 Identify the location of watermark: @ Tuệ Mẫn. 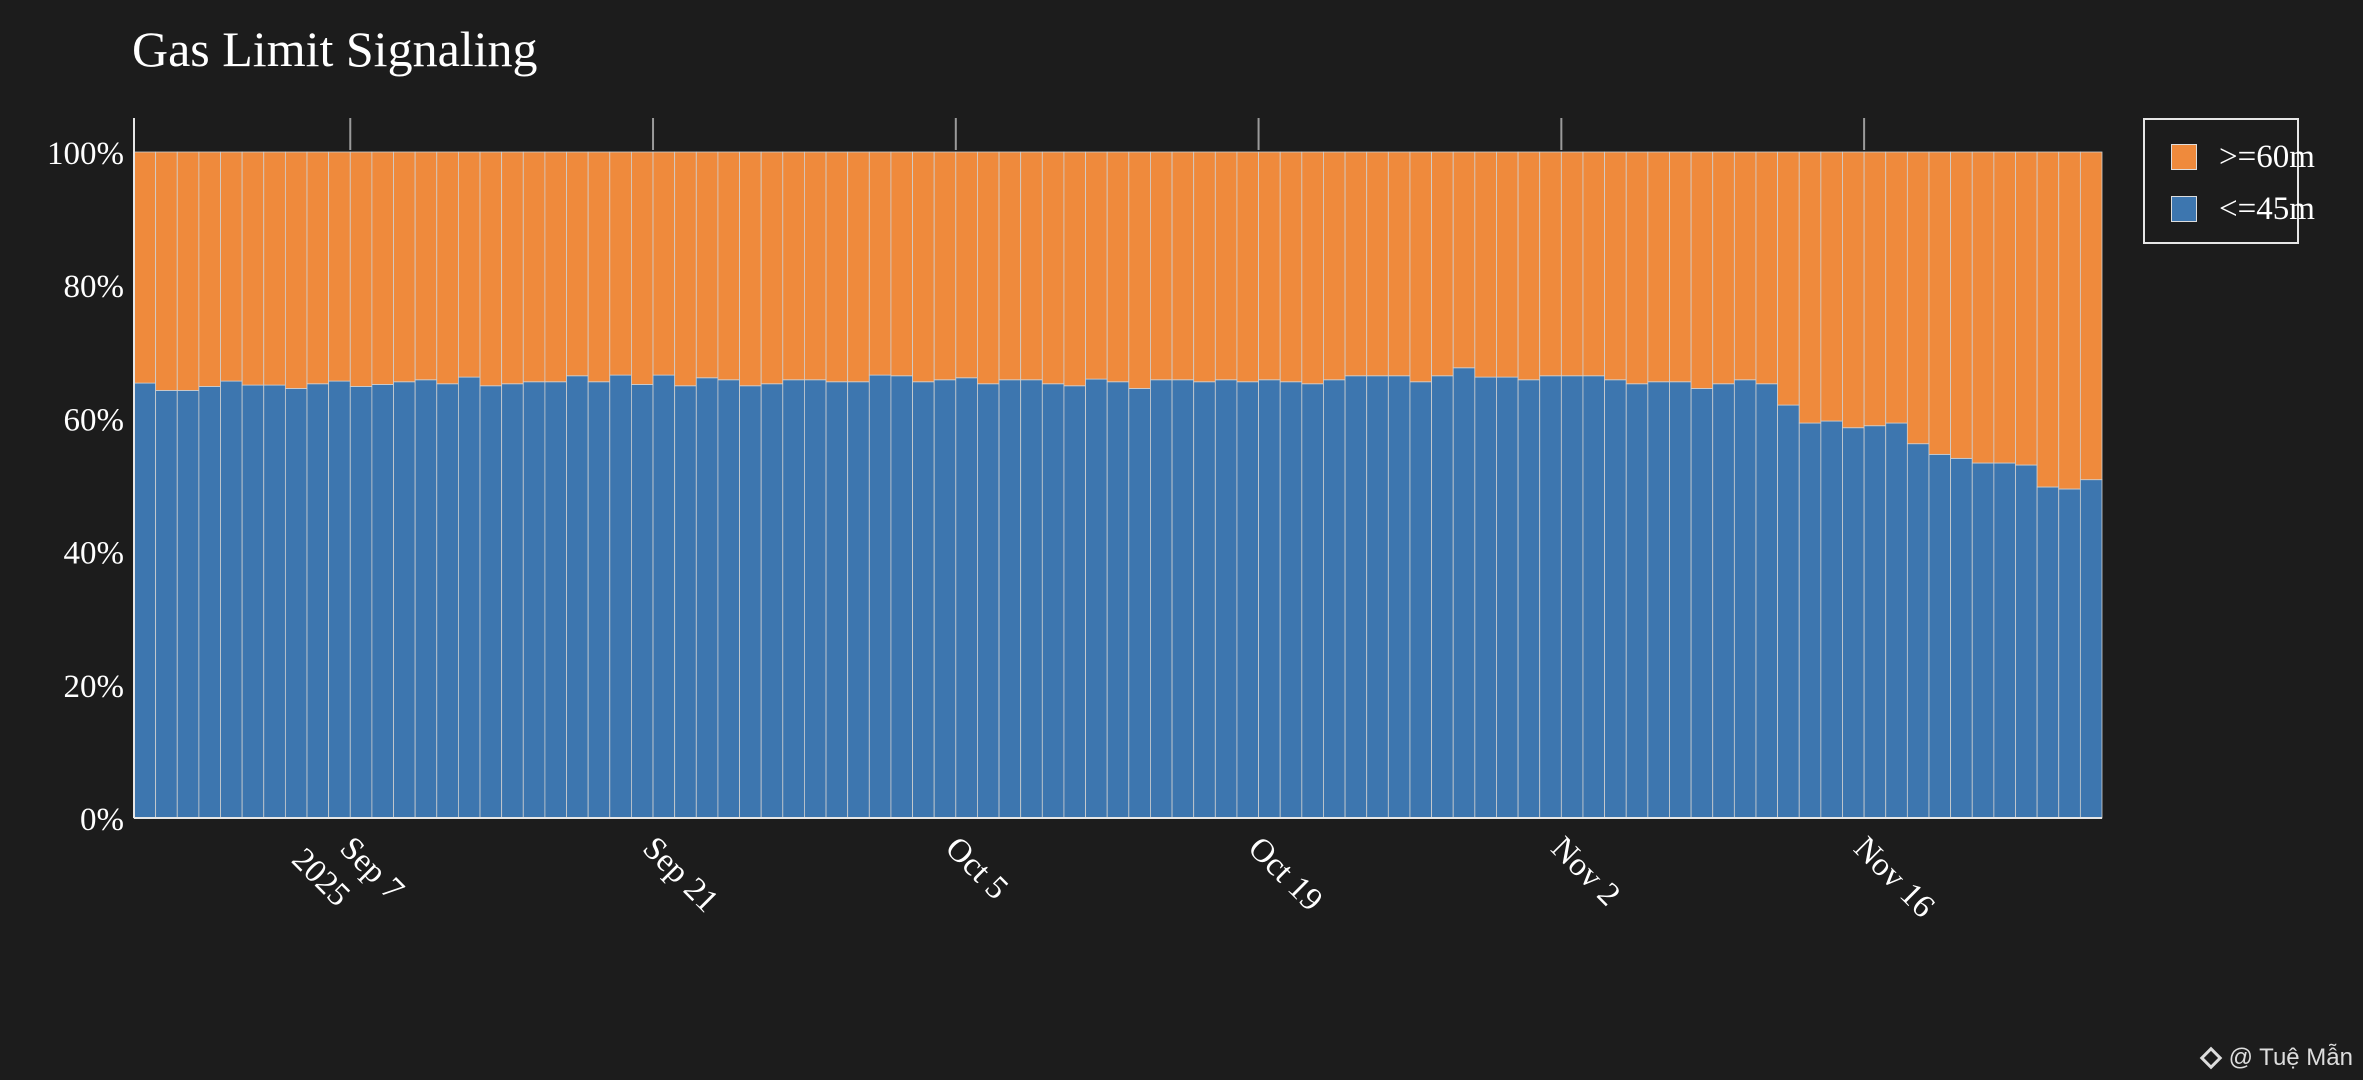
(2276, 1058).